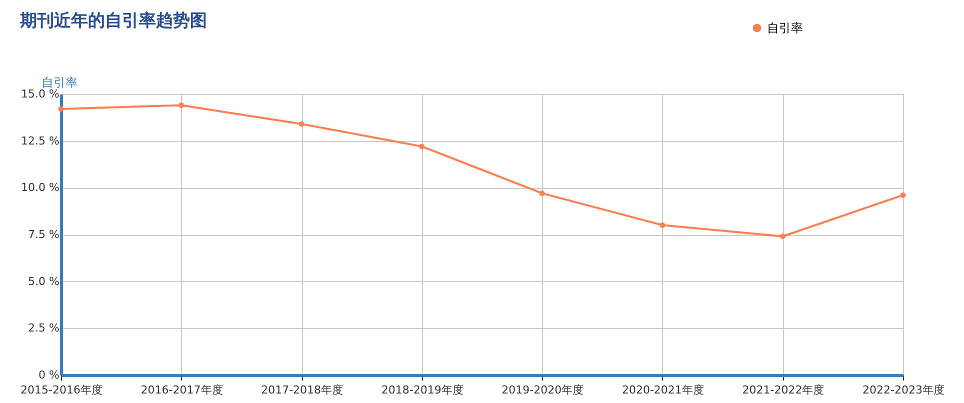 Image resolution: width=964 pixels, height=403 pixels. I want to click on x-tick-label: 2022-2023年度, so click(903, 390).